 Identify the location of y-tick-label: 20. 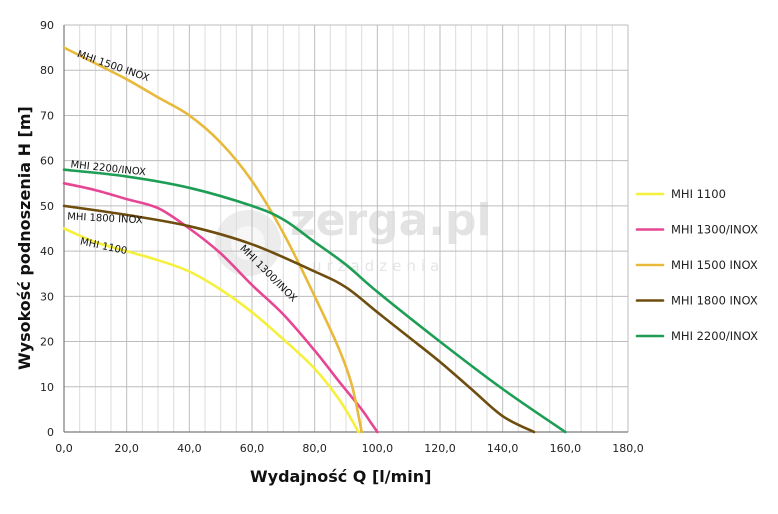
(47, 342).